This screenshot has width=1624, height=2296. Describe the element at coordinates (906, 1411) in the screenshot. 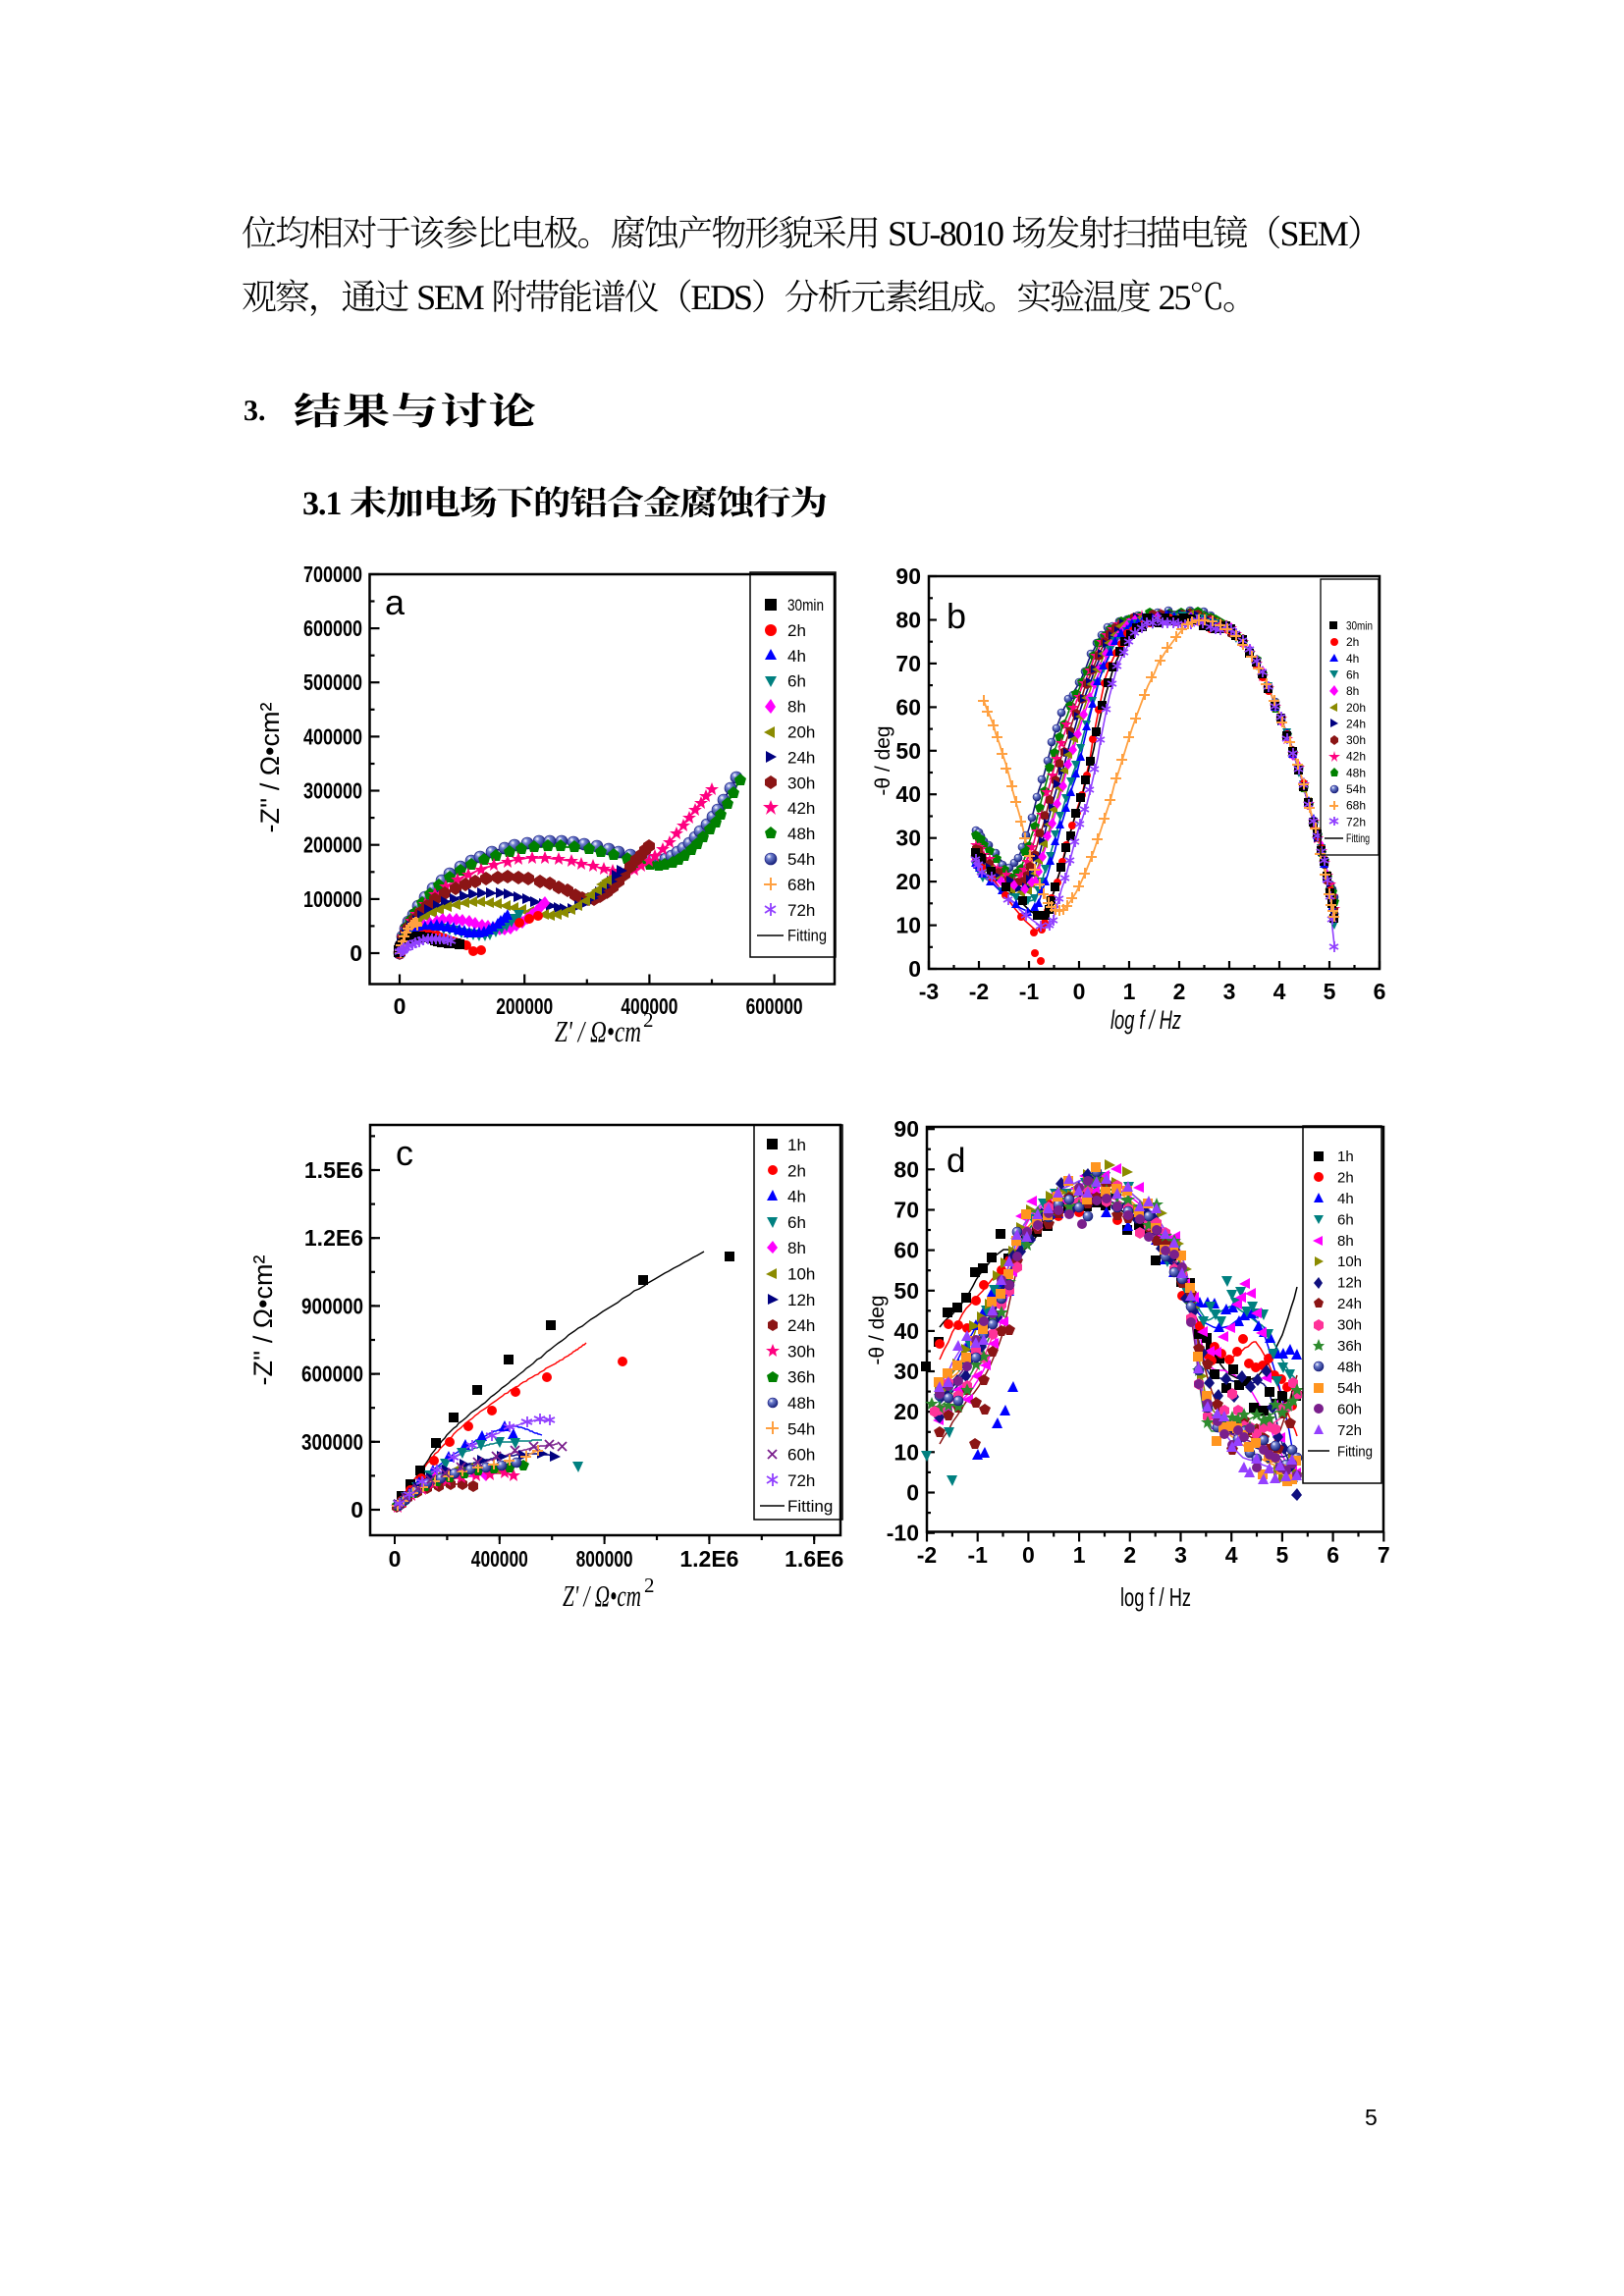

I see `svg-text: 20` at that location.